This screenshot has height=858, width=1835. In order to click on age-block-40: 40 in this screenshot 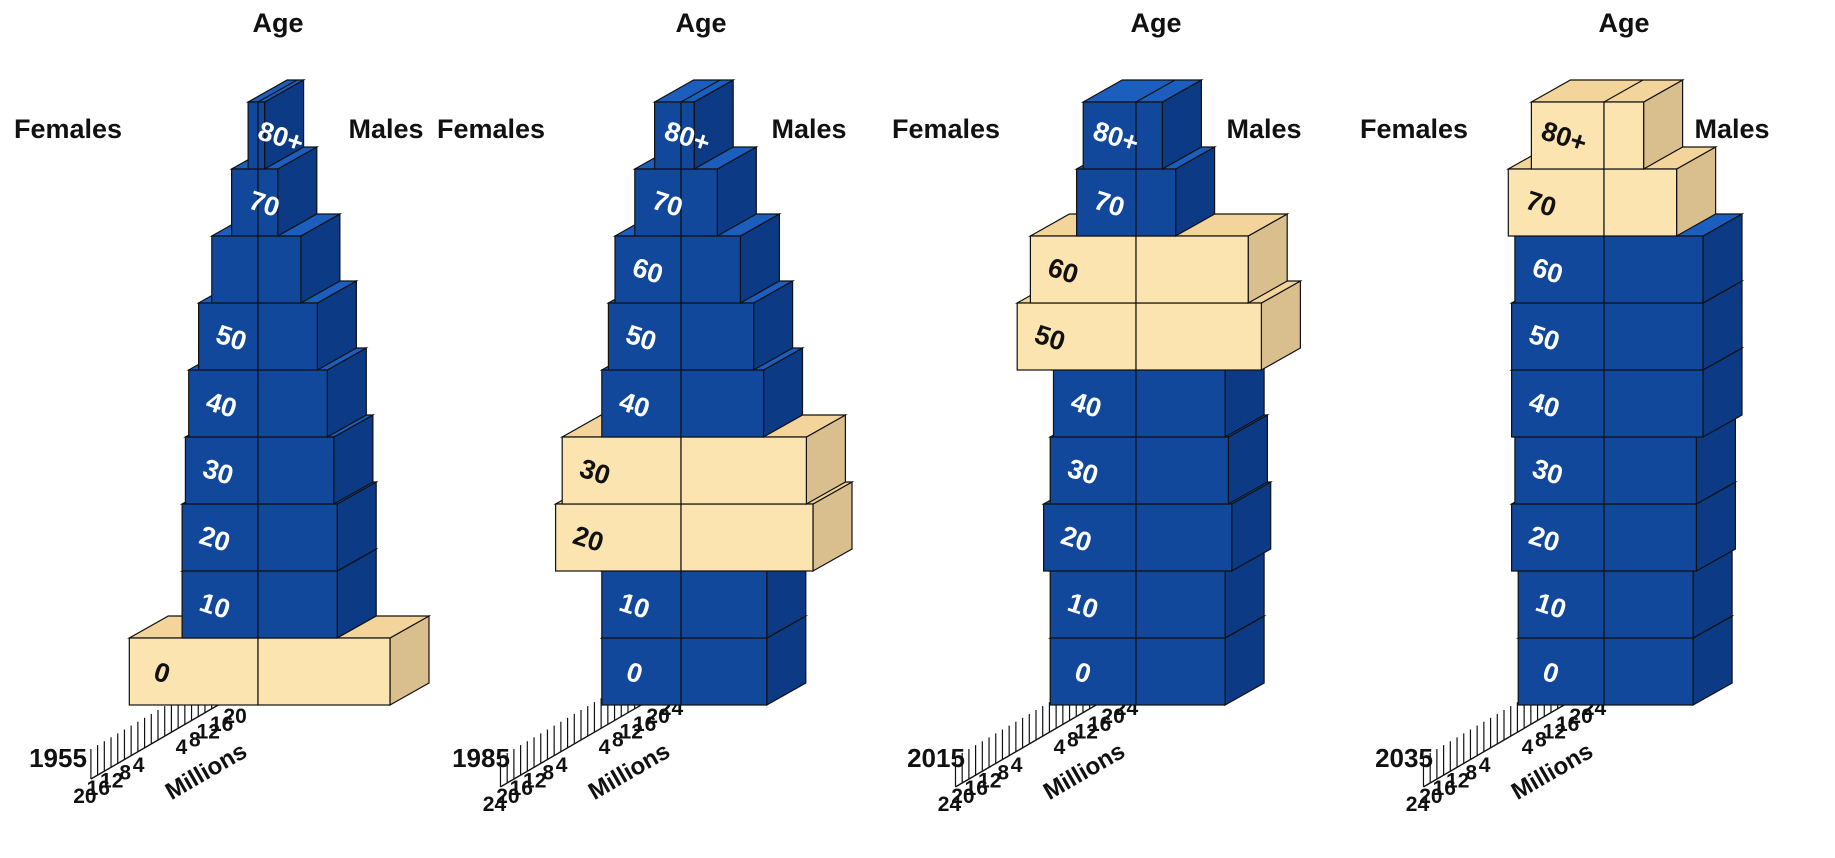, I will do `click(702, 392)`.